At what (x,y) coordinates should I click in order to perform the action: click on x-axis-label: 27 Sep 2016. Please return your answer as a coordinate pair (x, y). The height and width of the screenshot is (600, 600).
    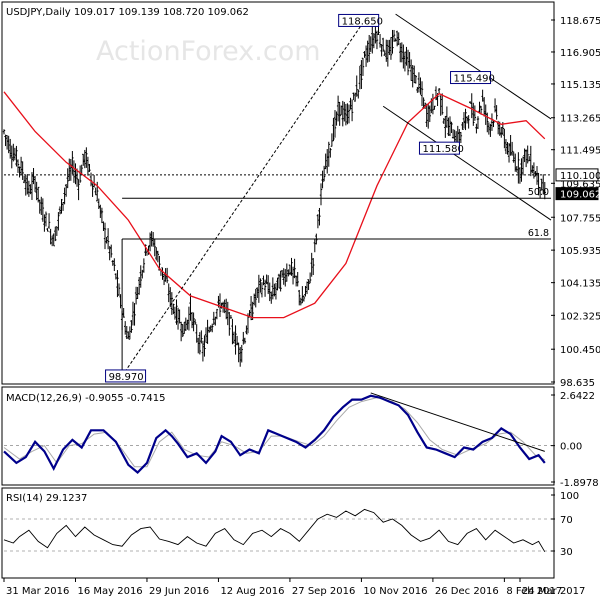
    Looking at the image, I should click on (323, 591).